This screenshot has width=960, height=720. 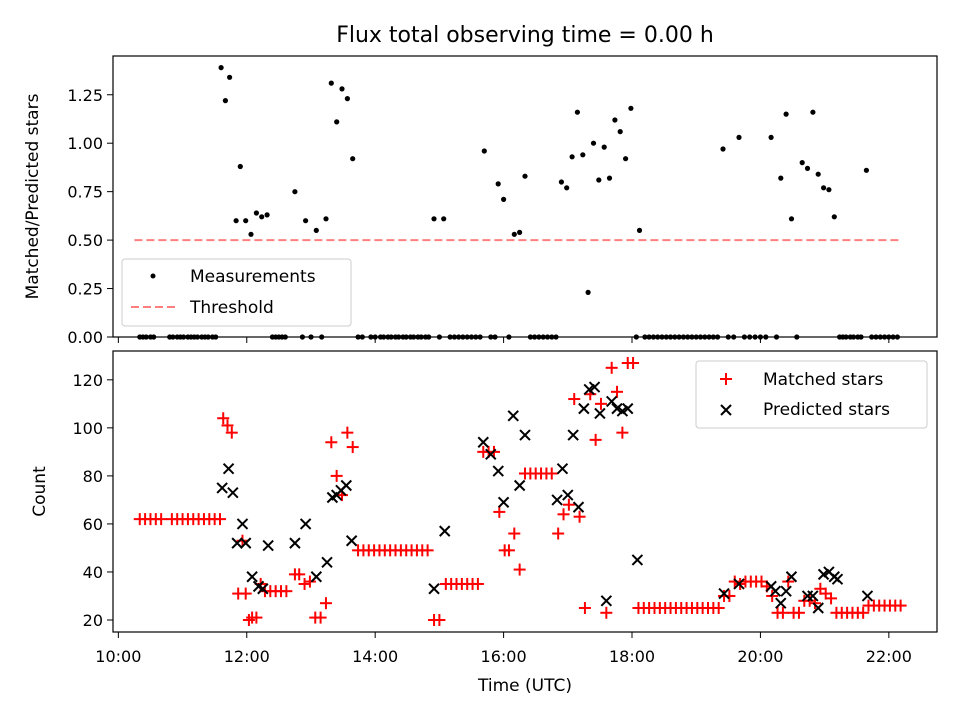 What do you see at coordinates (118, 656) in the screenshot?
I see `x-tick-label: 10:00` at bounding box center [118, 656].